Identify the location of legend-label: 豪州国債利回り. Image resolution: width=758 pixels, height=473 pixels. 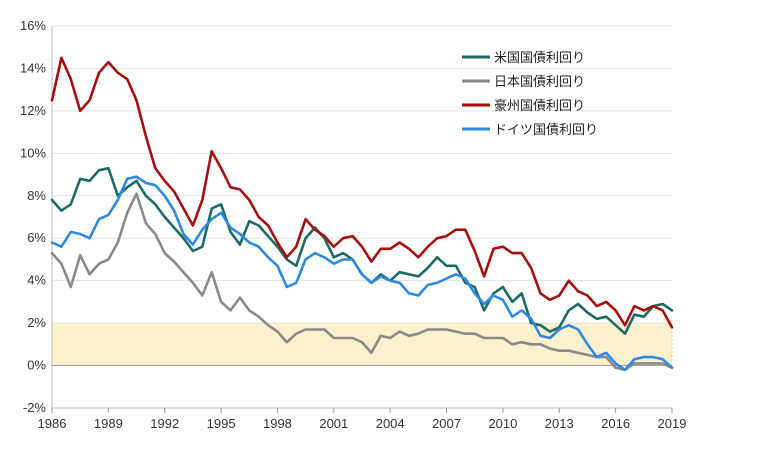
(539, 106).